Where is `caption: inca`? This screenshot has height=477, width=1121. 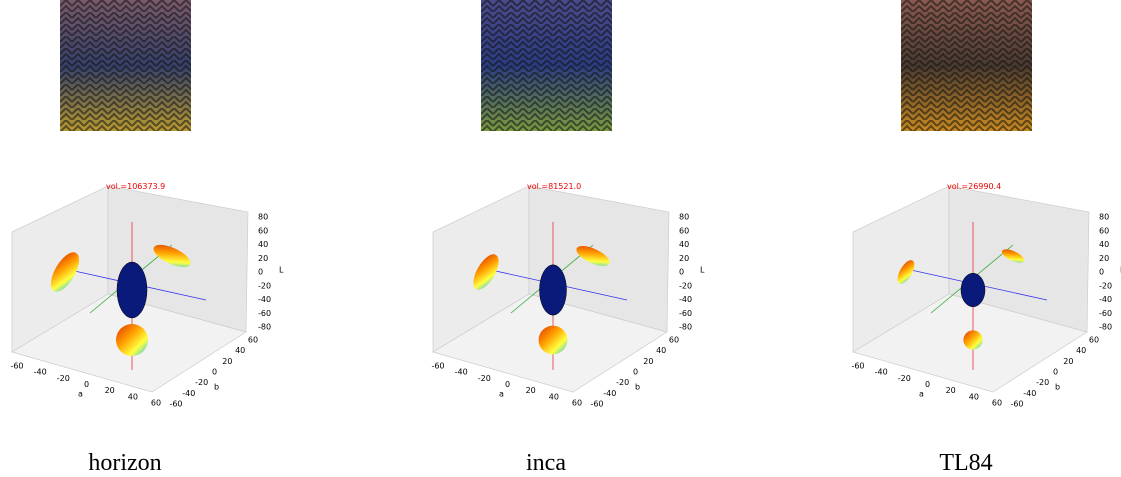
caption: inca is located at coordinates (546, 463).